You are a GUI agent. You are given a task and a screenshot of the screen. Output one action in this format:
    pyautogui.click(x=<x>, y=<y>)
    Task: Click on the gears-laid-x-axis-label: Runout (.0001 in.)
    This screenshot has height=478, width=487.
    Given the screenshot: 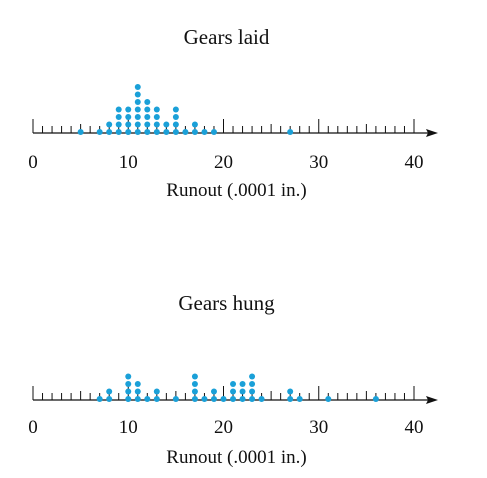 What is the action you would take?
    pyautogui.click(x=236, y=190)
    